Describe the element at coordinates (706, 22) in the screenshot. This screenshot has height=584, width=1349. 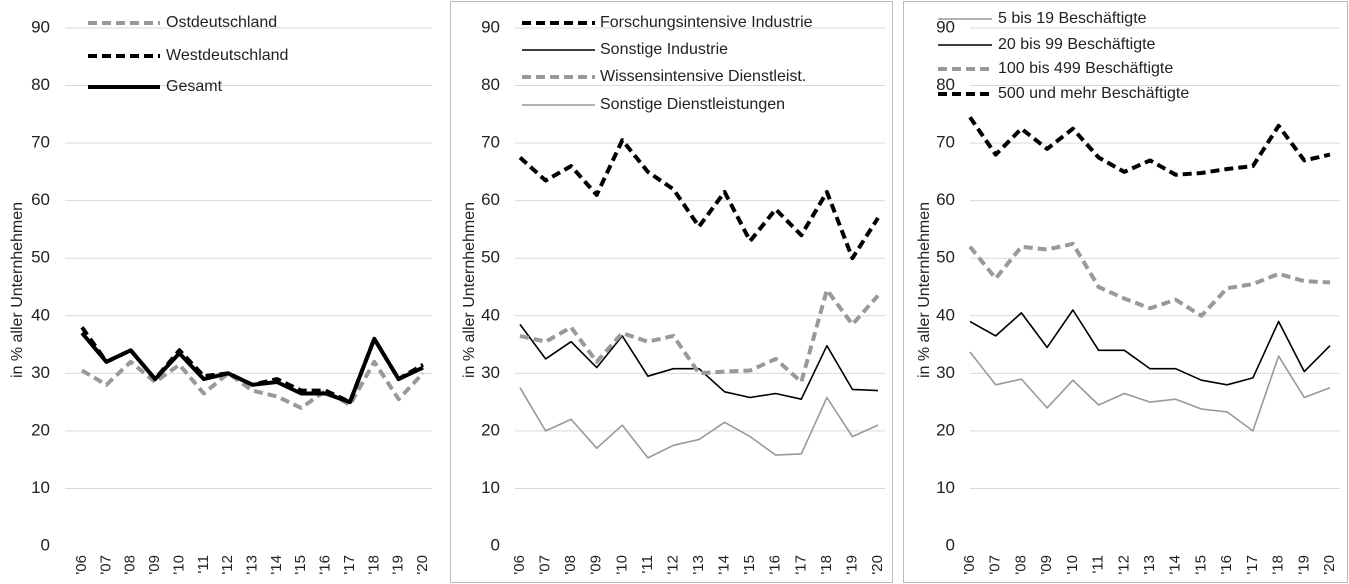
I see `legend-label: Forschungsintensive Industrie` at that location.